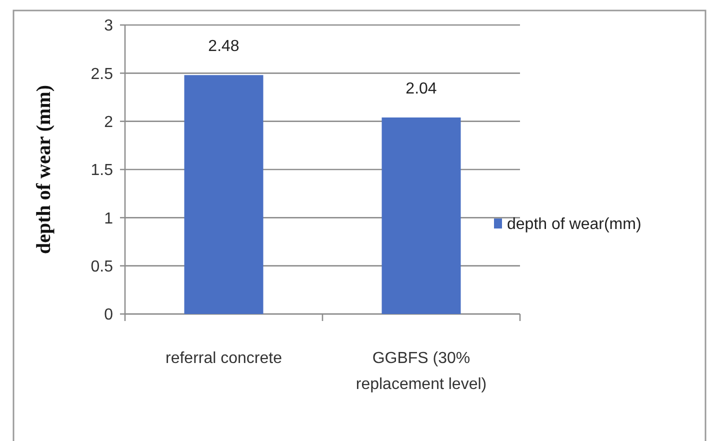  What do you see at coordinates (102, 267) in the screenshot?
I see `y-tick-label: 0.5` at bounding box center [102, 267].